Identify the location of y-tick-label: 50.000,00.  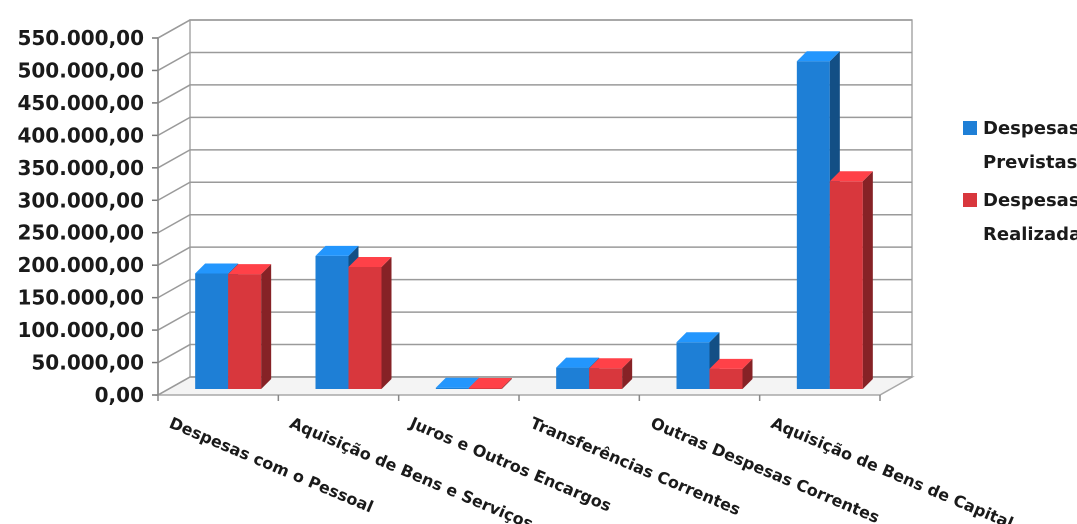
(87, 363).